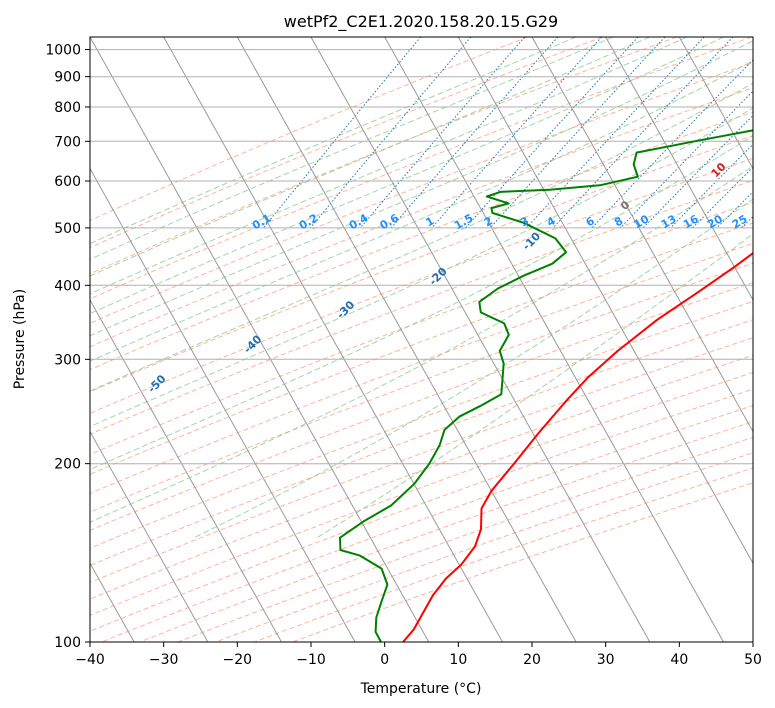  What do you see at coordinates (67, 182) in the screenshot?
I see `y-tick-label: 600` at bounding box center [67, 182].